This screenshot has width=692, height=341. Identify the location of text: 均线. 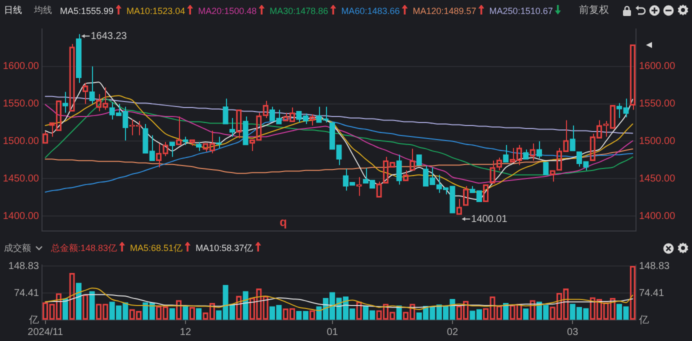
(43, 10).